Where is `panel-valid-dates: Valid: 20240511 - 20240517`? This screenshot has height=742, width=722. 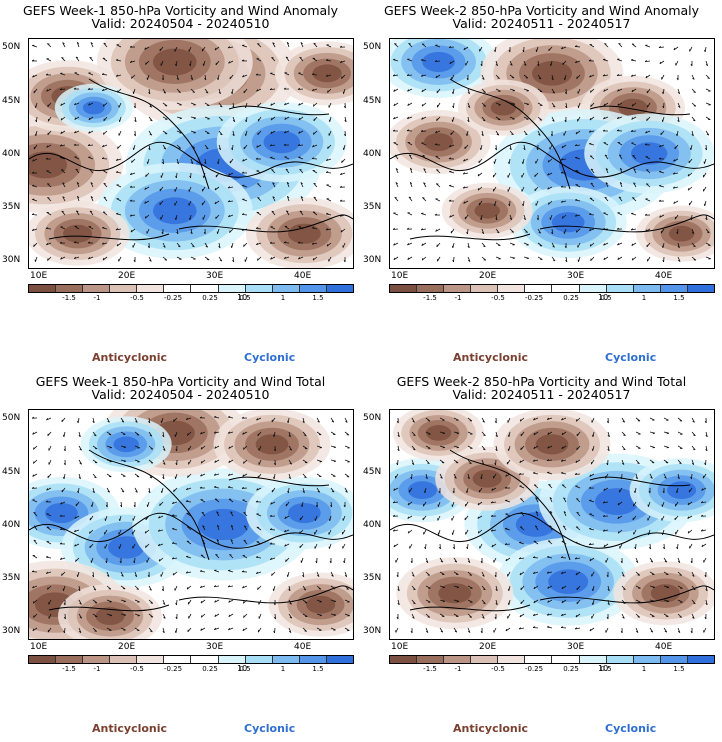
panel-valid-dates: Valid: 20240511 - 20240517 is located at coordinates (541, 23).